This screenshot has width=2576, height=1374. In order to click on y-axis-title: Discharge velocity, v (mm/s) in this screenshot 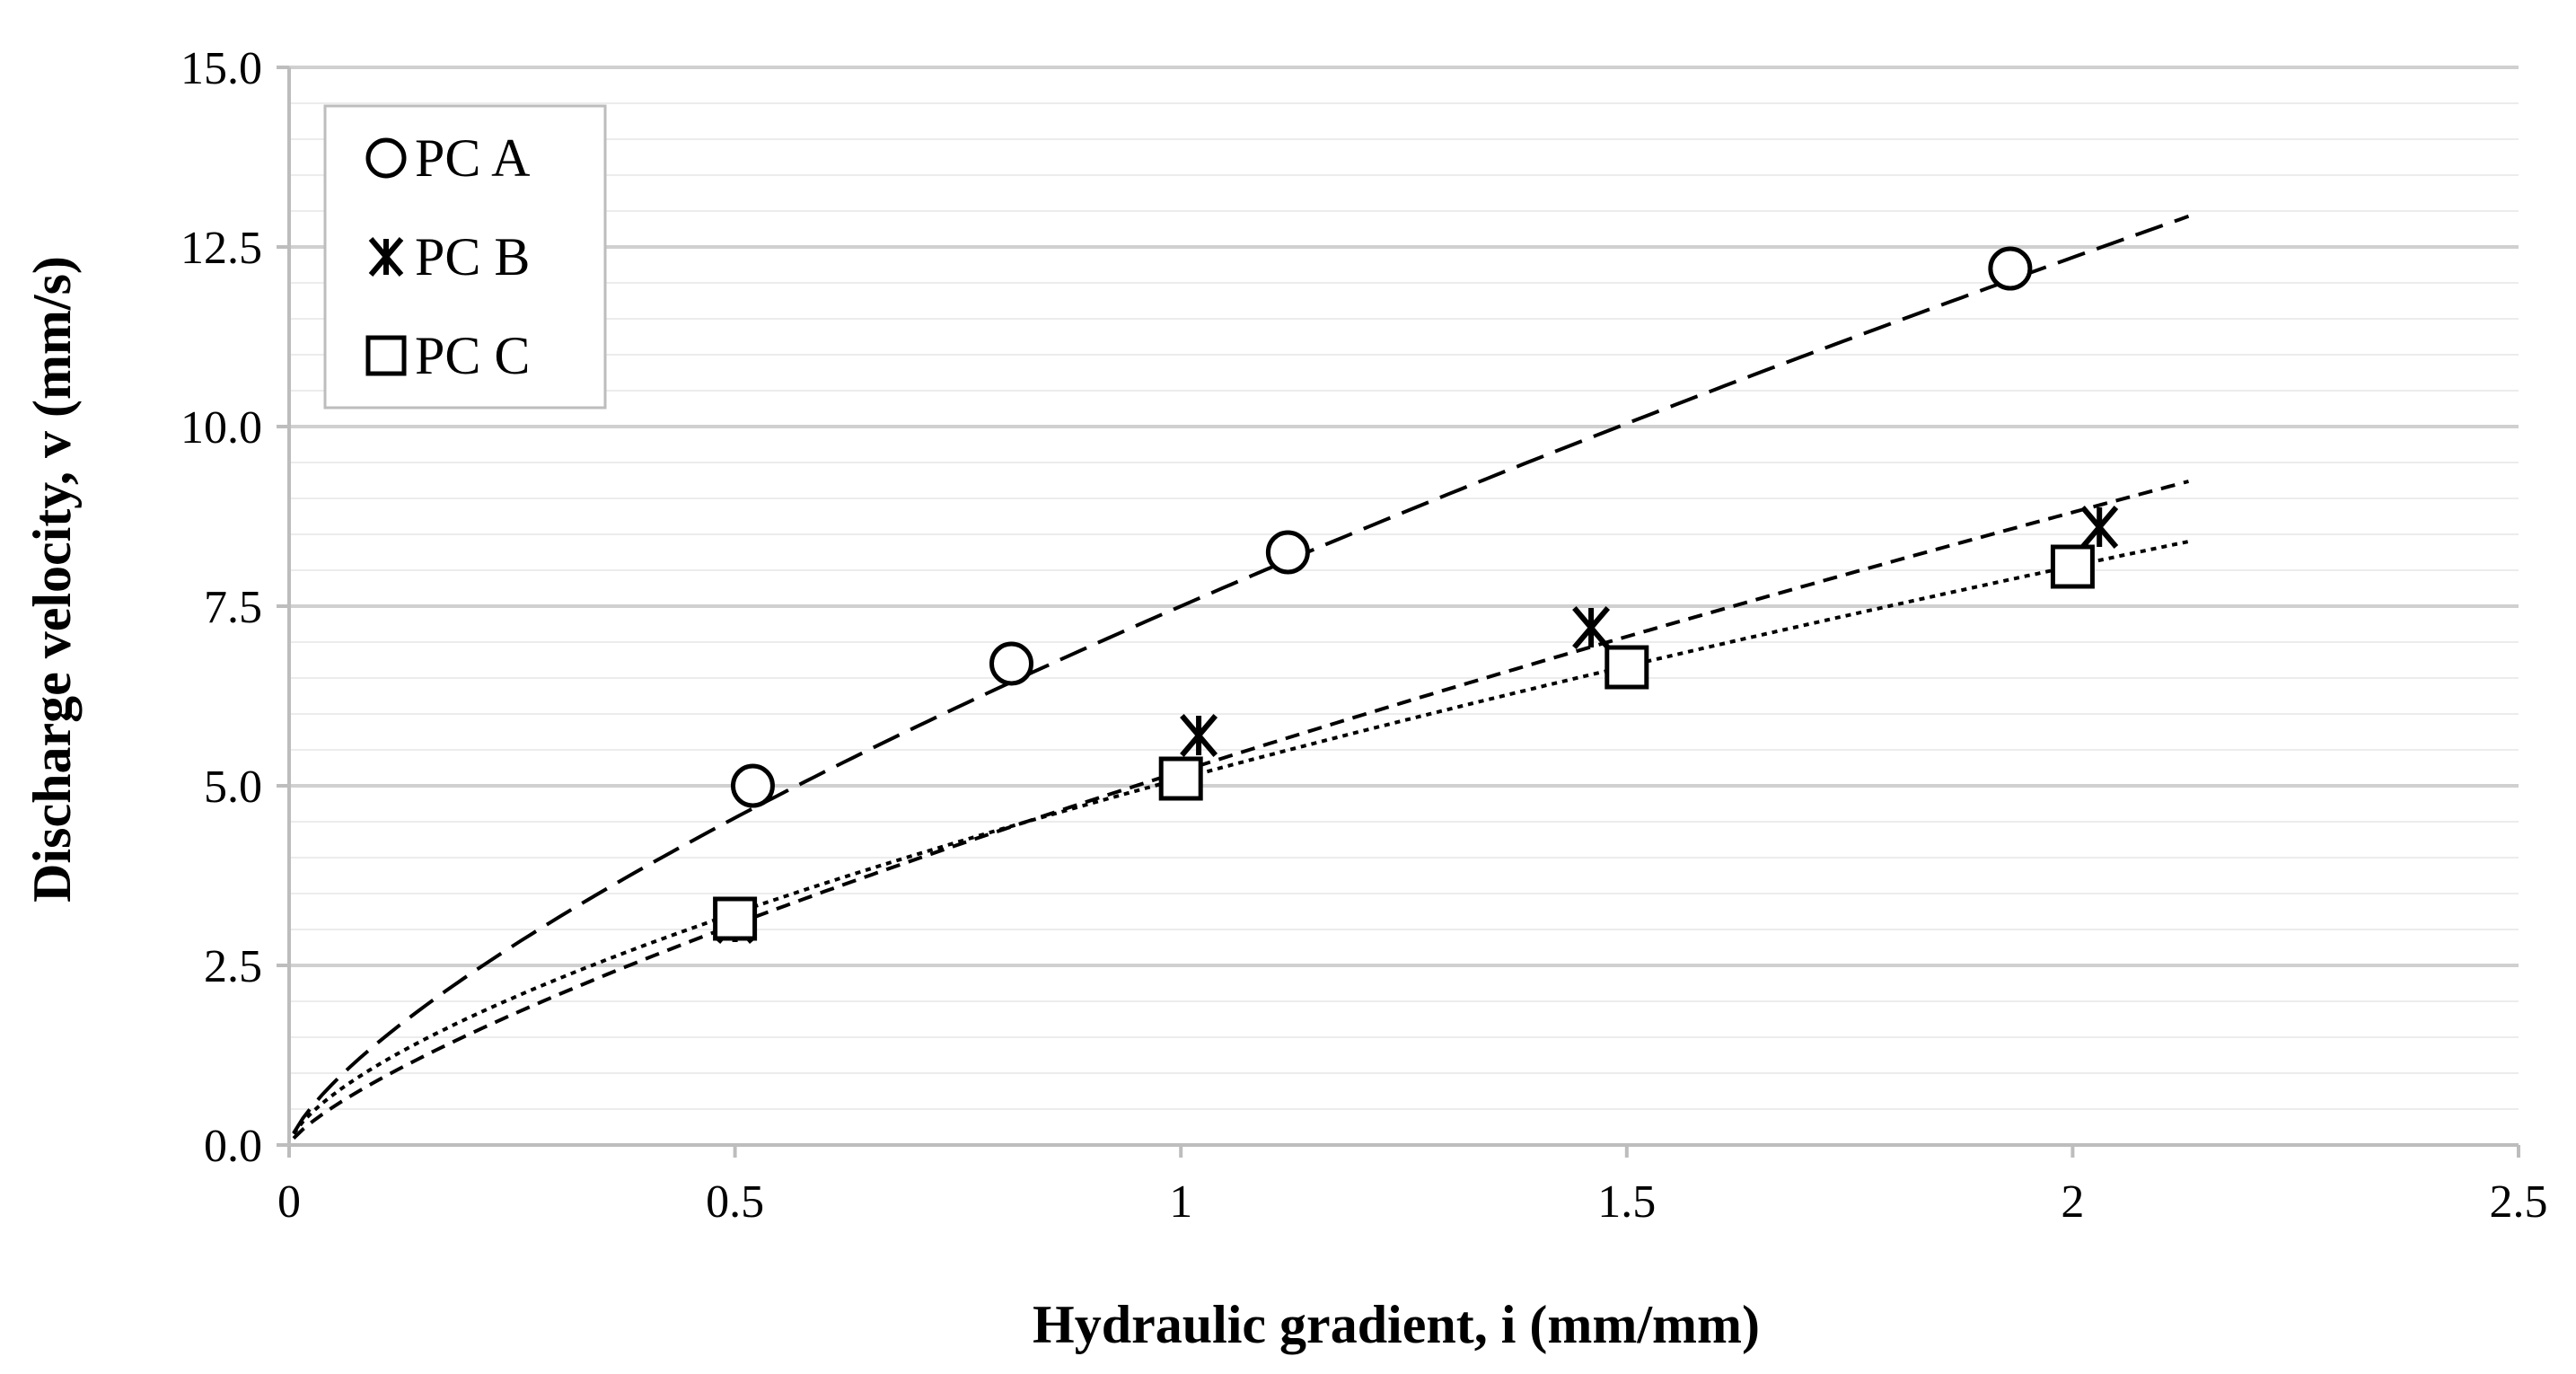, I will do `click(52, 580)`.